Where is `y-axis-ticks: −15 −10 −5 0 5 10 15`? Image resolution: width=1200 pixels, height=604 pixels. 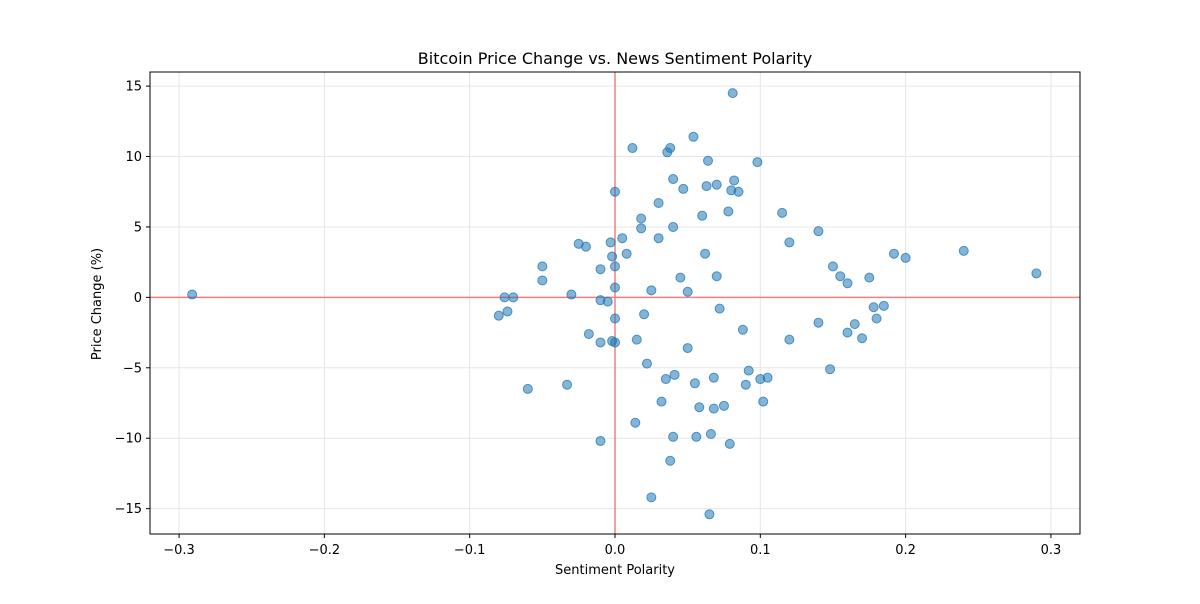 y-axis-ticks: −15 −10 −5 0 5 10 15 is located at coordinates (132, 298).